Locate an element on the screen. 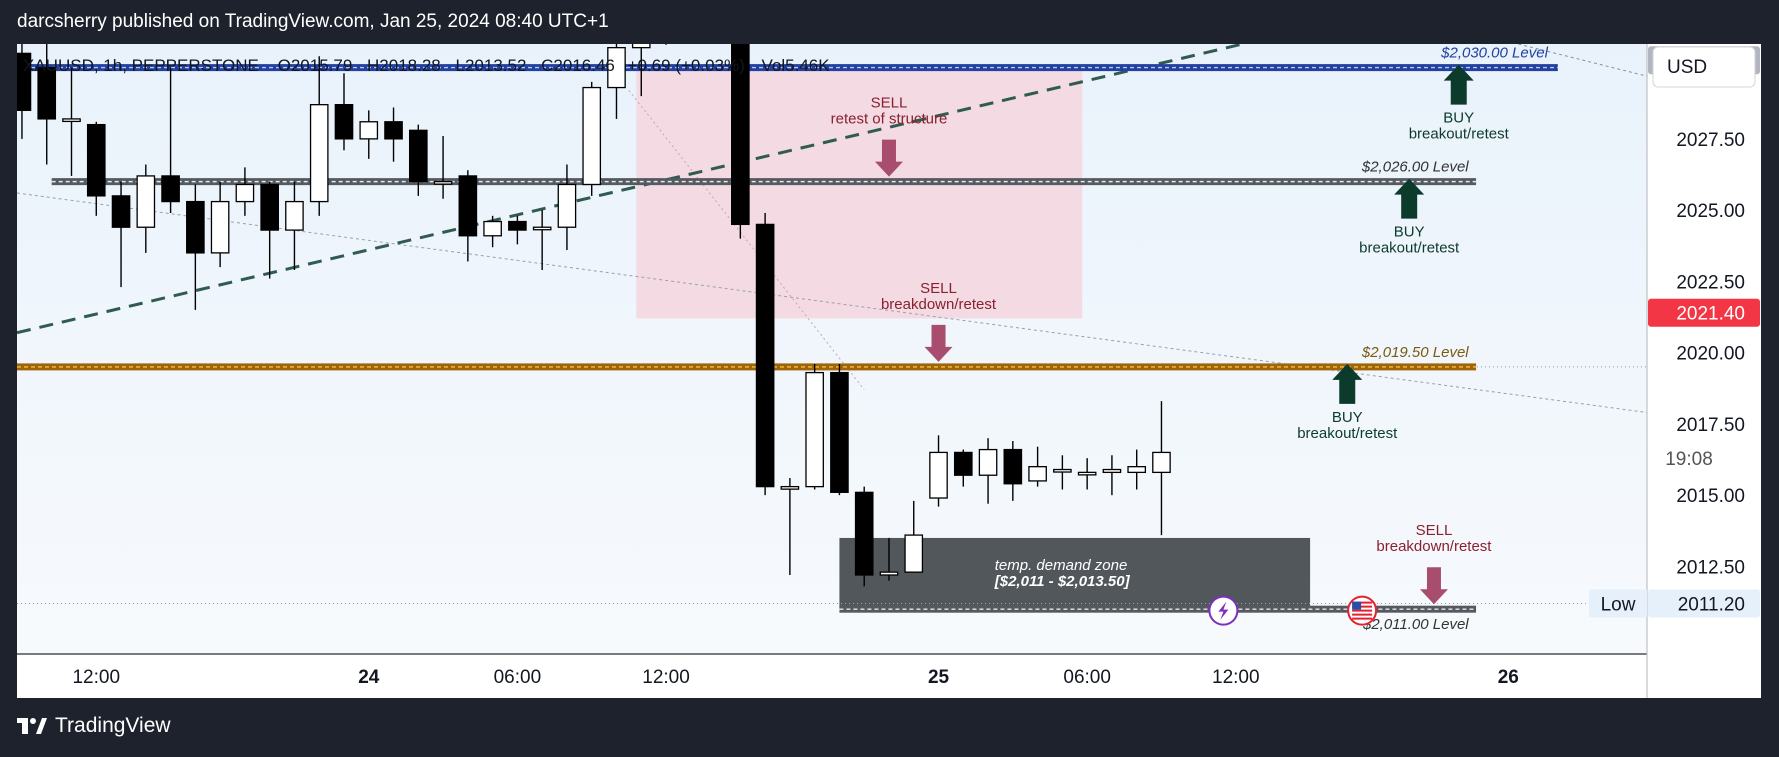  level-label-3: $2,019.50 Level is located at coordinates (1415, 352).